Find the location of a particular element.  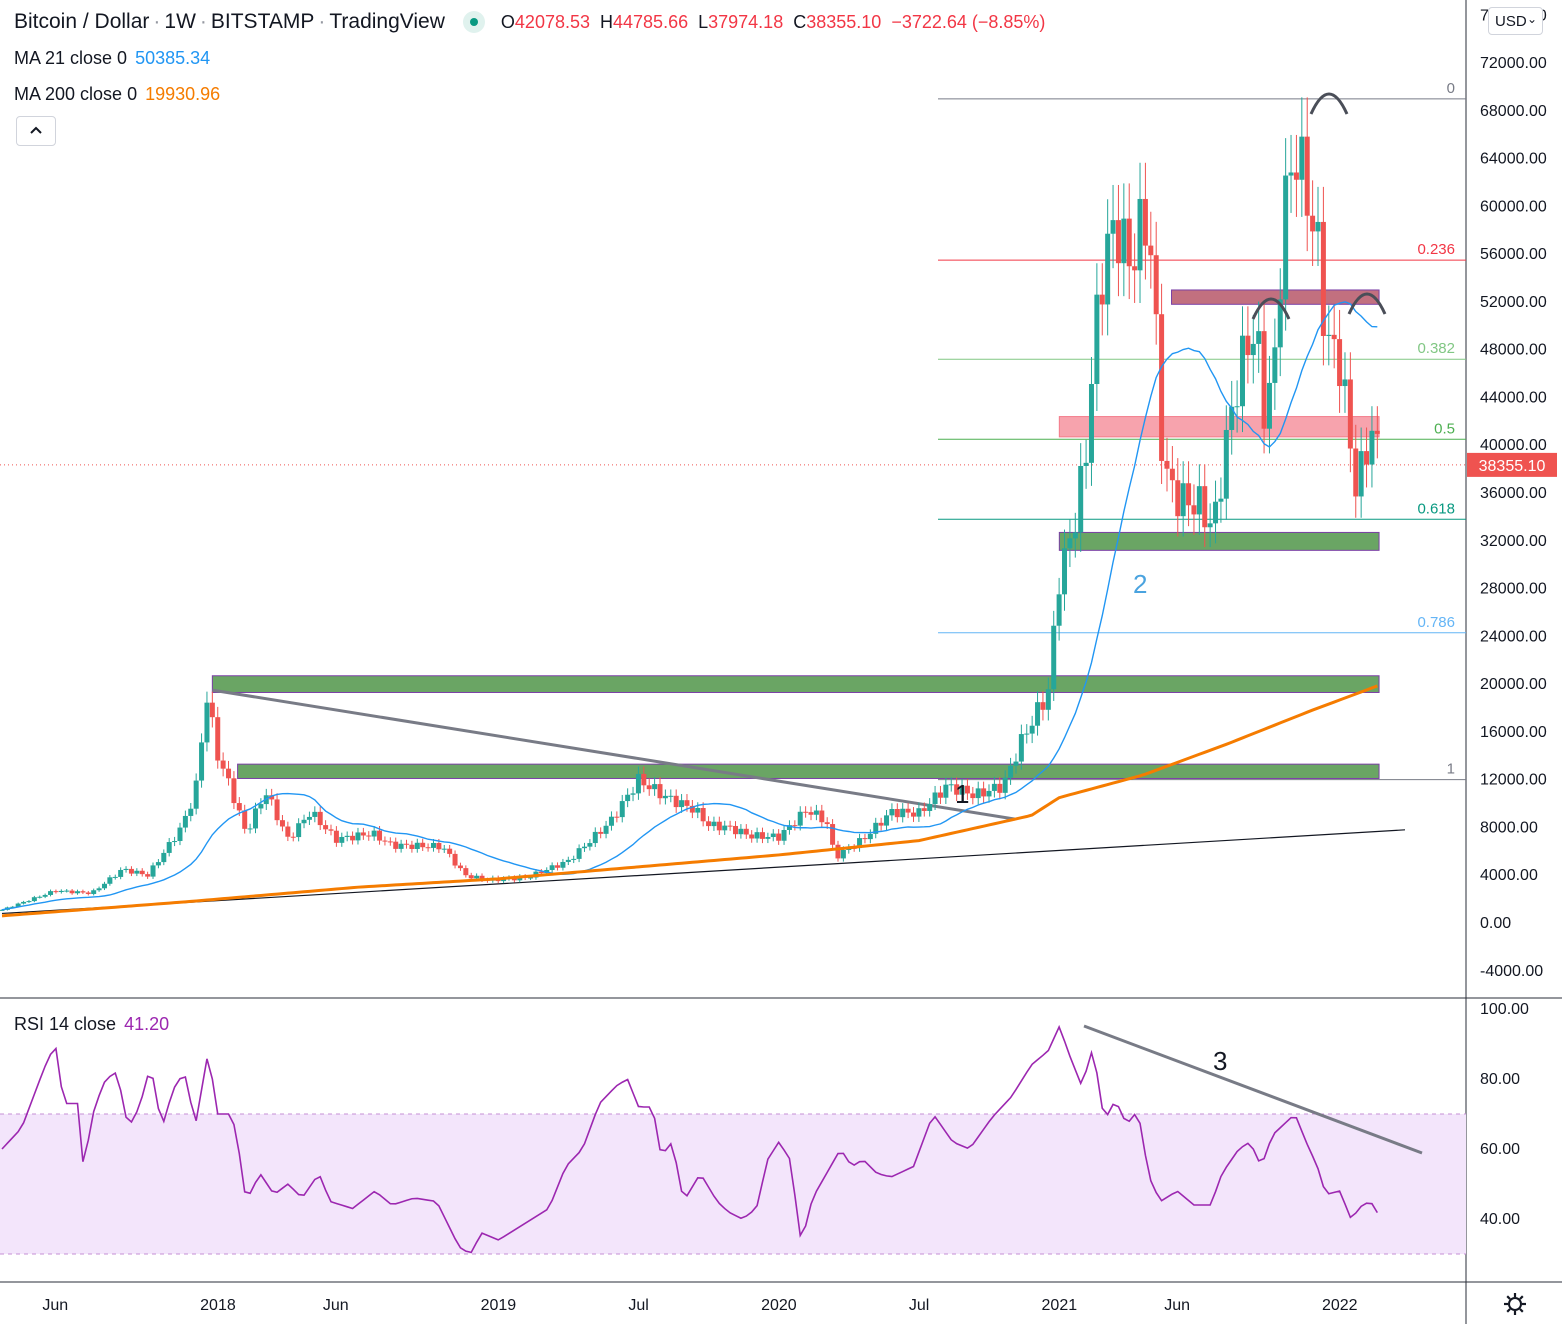

rsi-tick-label: 100.00 is located at coordinates (1504, 1009).